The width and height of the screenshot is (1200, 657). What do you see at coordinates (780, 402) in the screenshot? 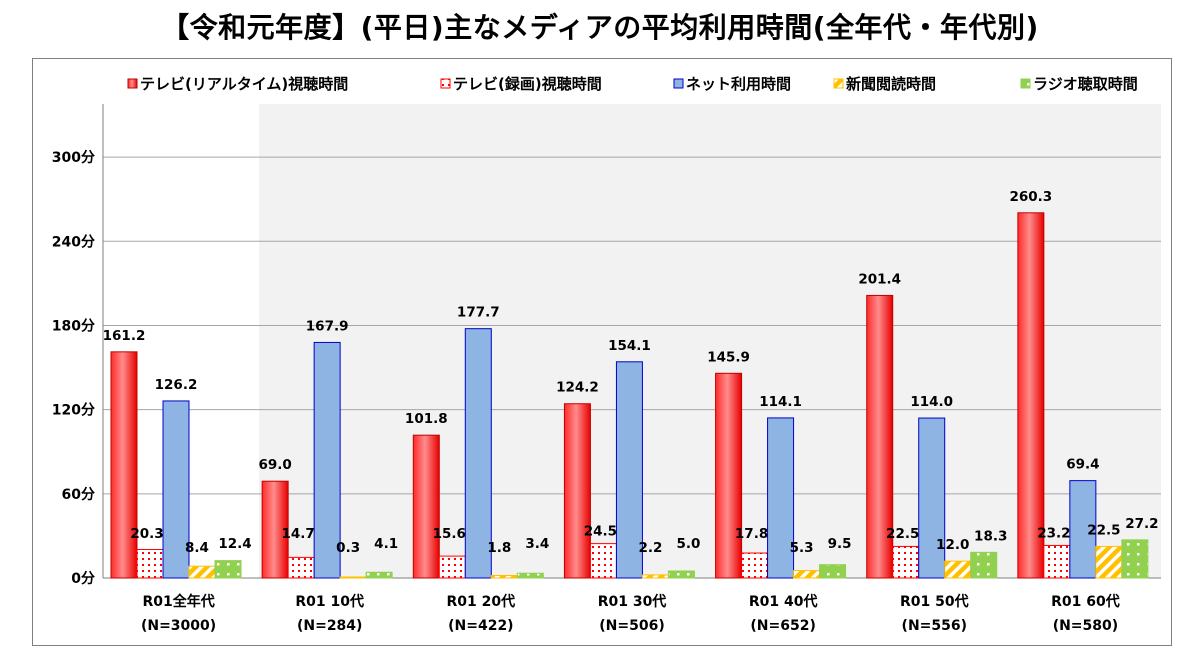
I see `value-label-4-2: 114.1` at bounding box center [780, 402].